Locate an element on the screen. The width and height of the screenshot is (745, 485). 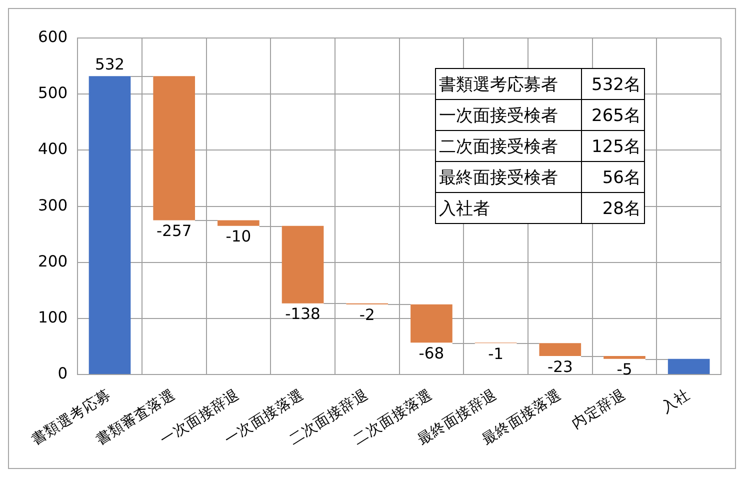
x-tick-label: 内定辞退 is located at coordinates (598, 409).